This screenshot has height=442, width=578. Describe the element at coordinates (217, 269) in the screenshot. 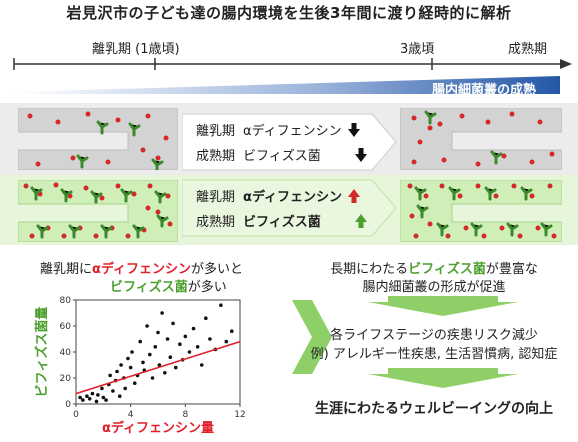

I see `left-note-line1-c: が多いと` at that location.